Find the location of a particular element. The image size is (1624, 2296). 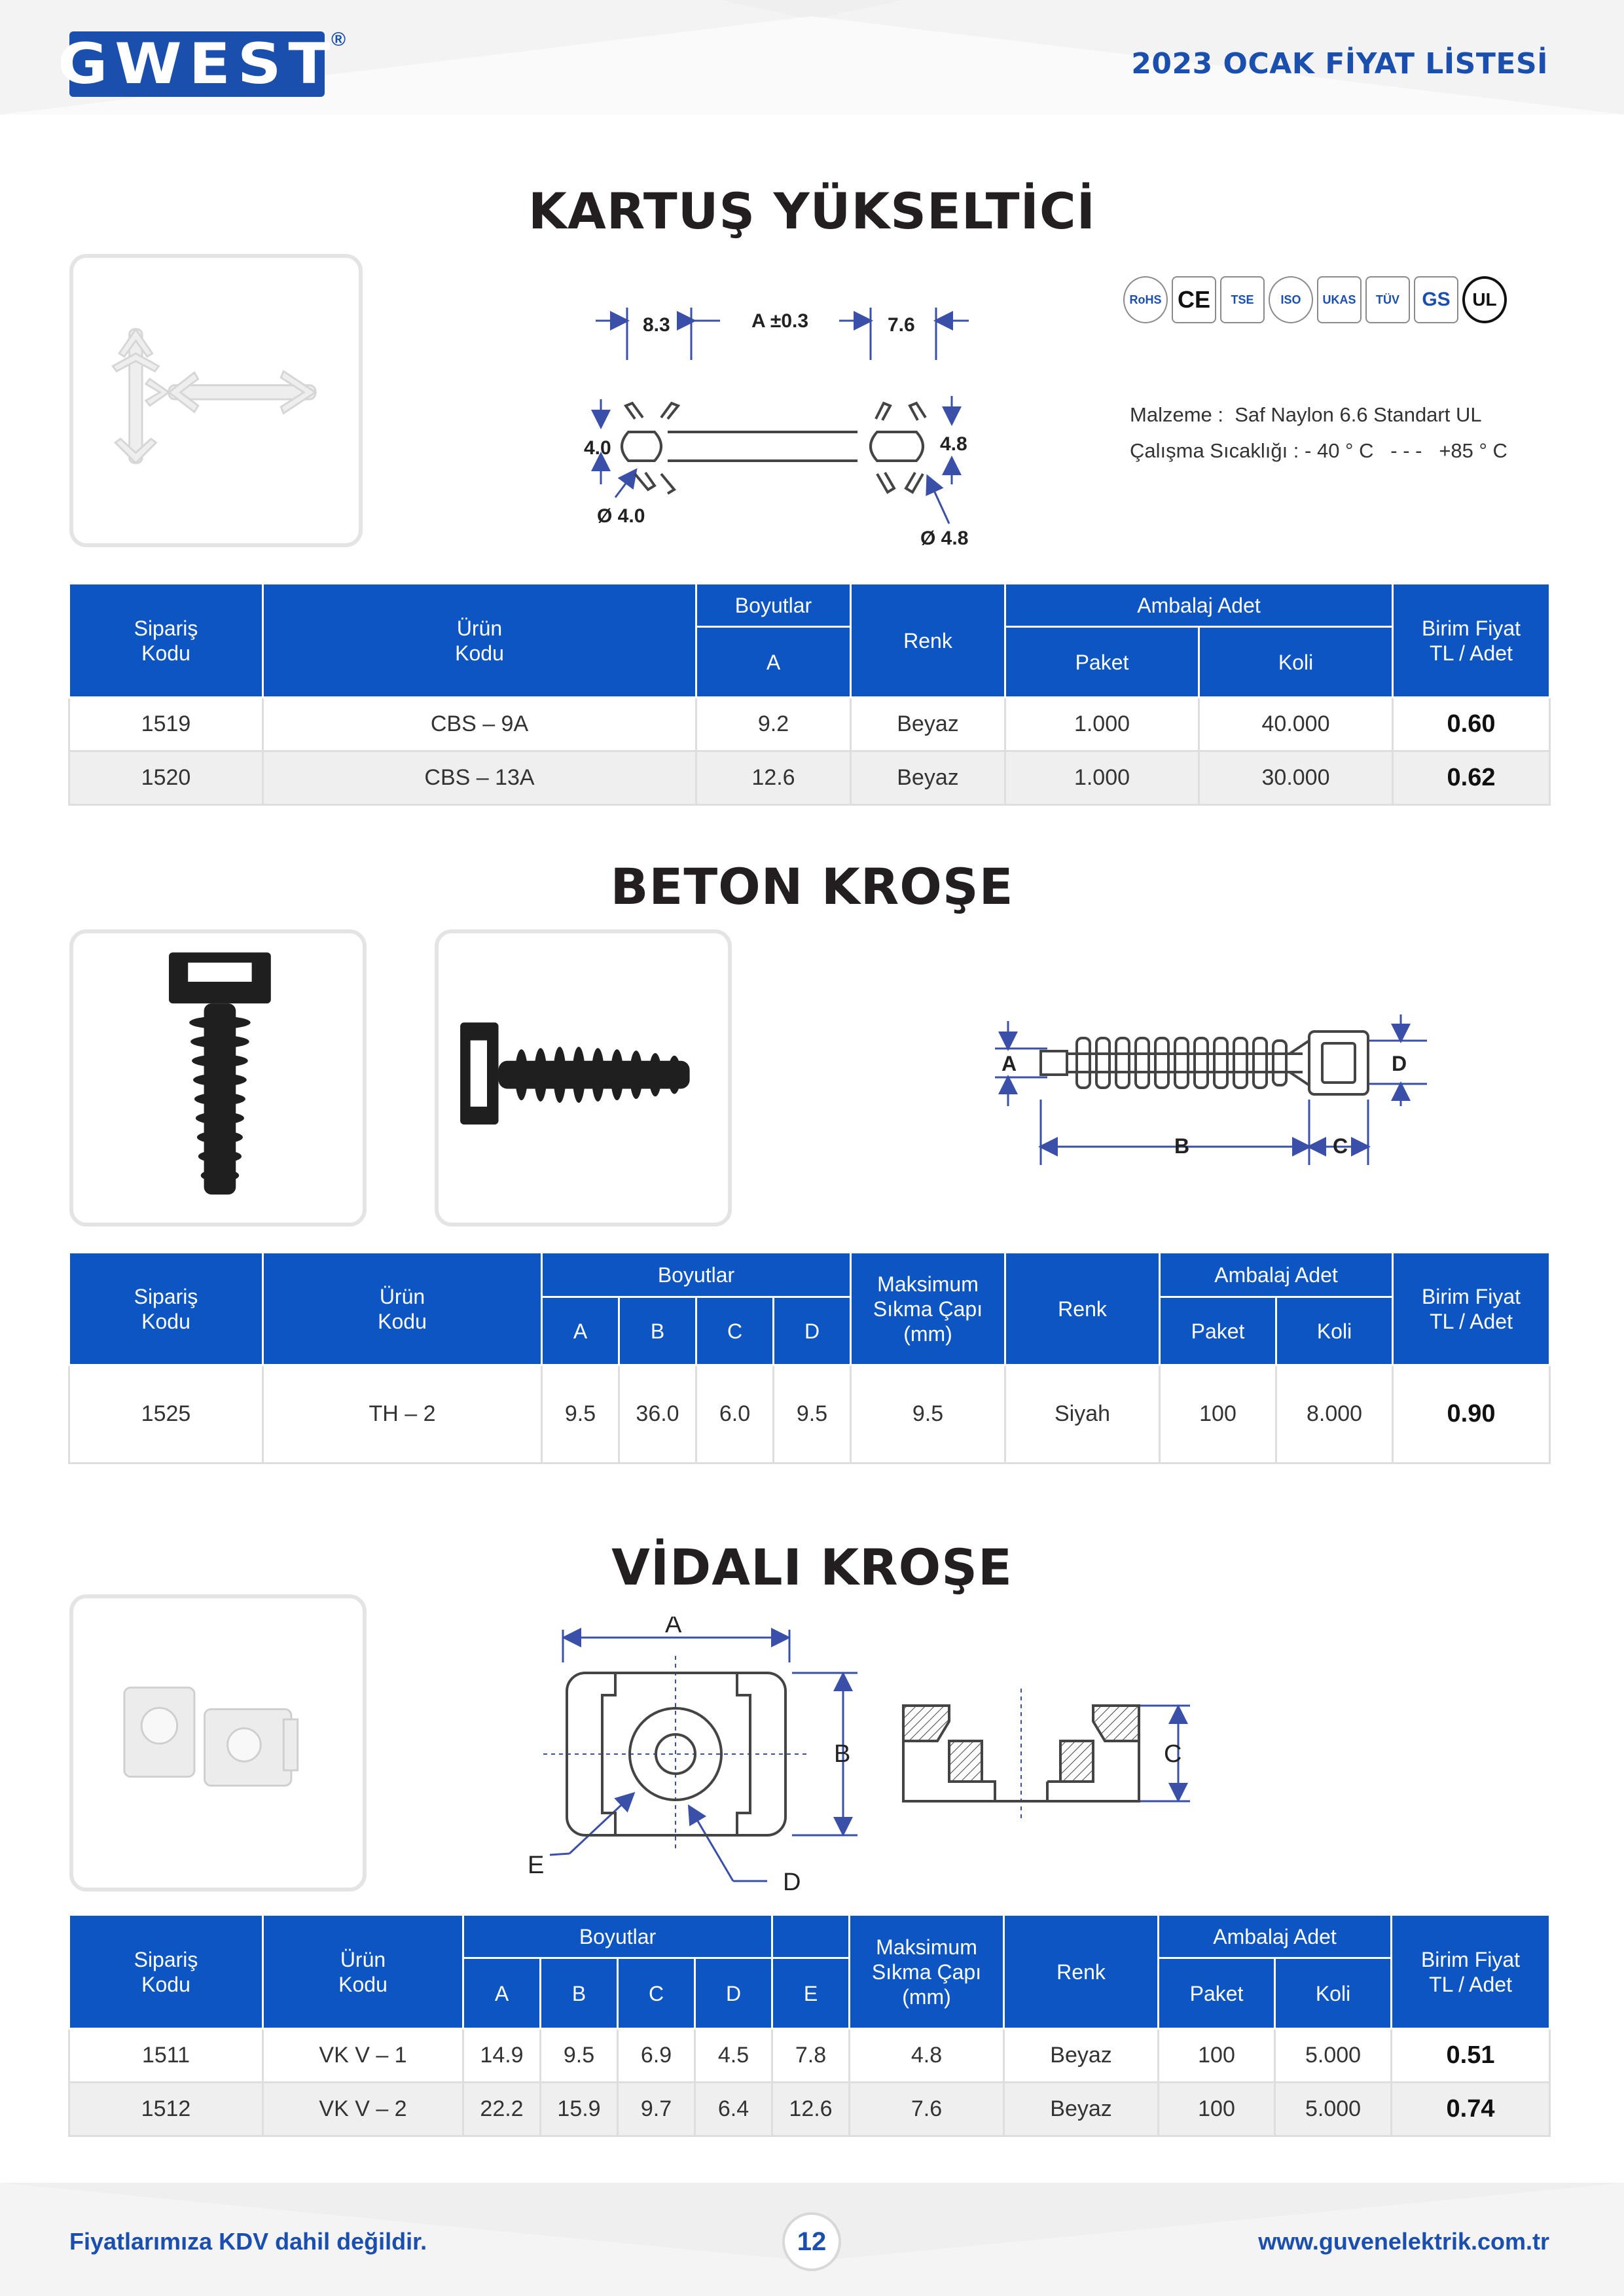

product-photo-kartus is located at coordinates (216, 401).